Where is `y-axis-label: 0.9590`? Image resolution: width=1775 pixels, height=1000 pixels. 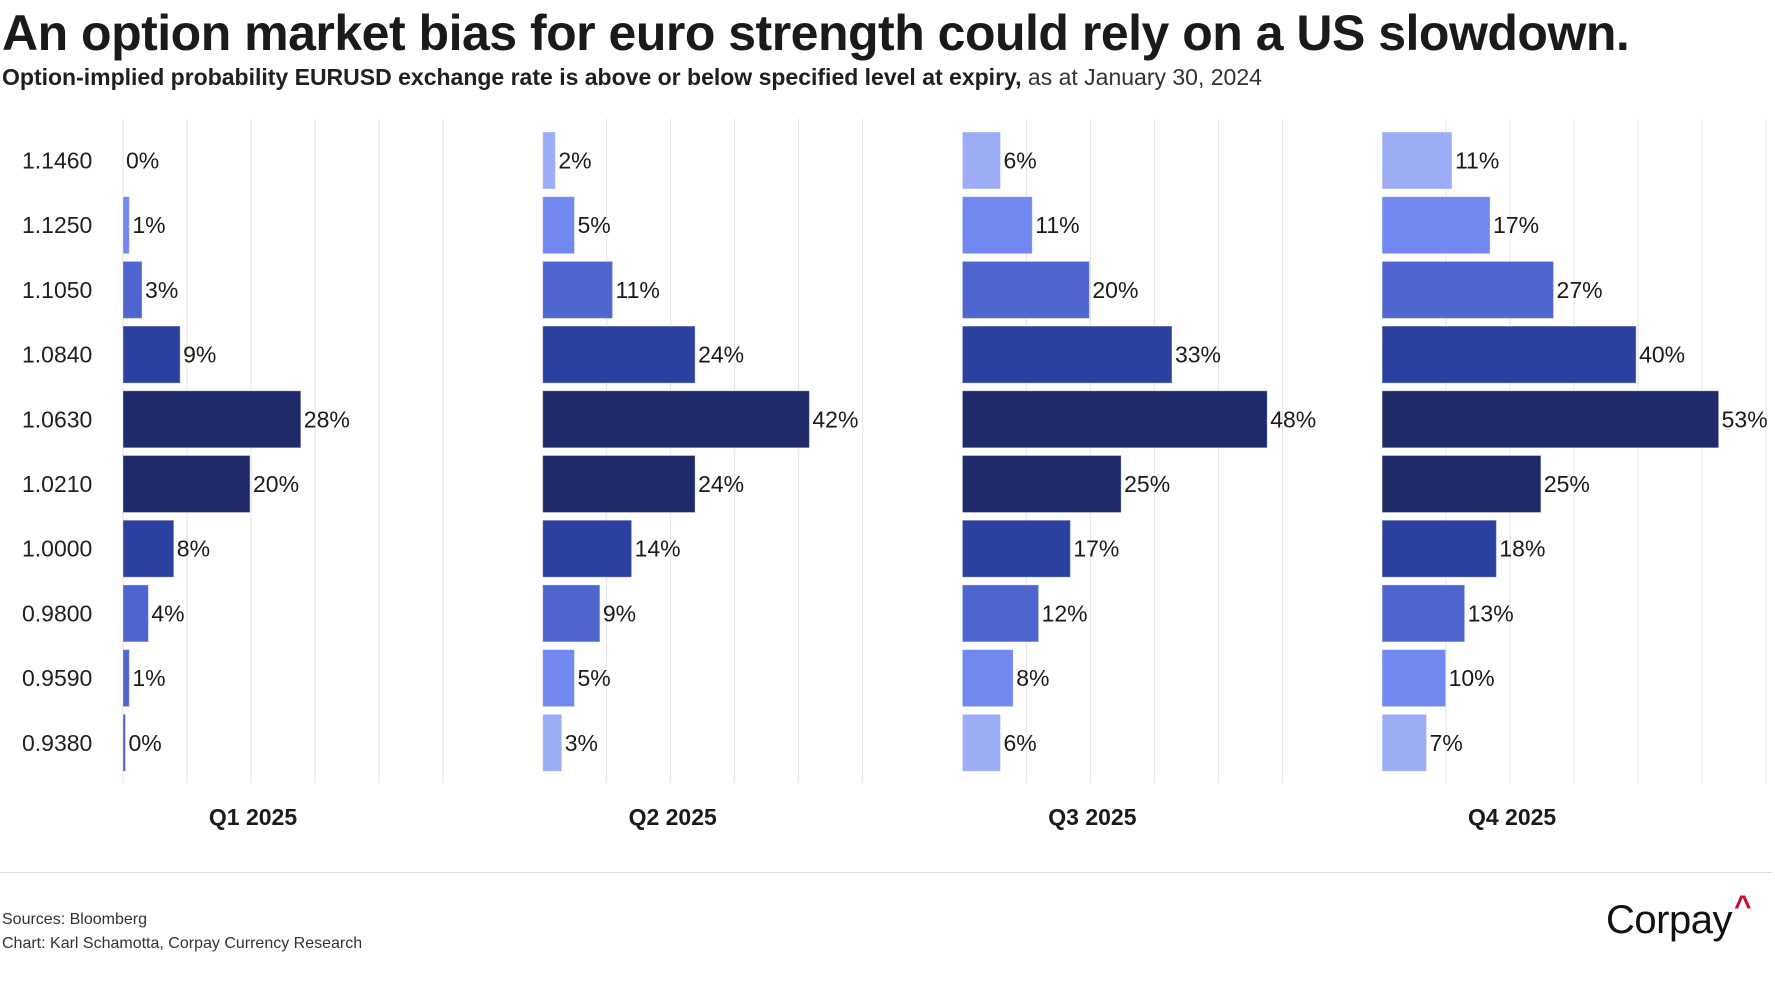
y-axis-label: 0.9590 is located at coordinates (57, 678).